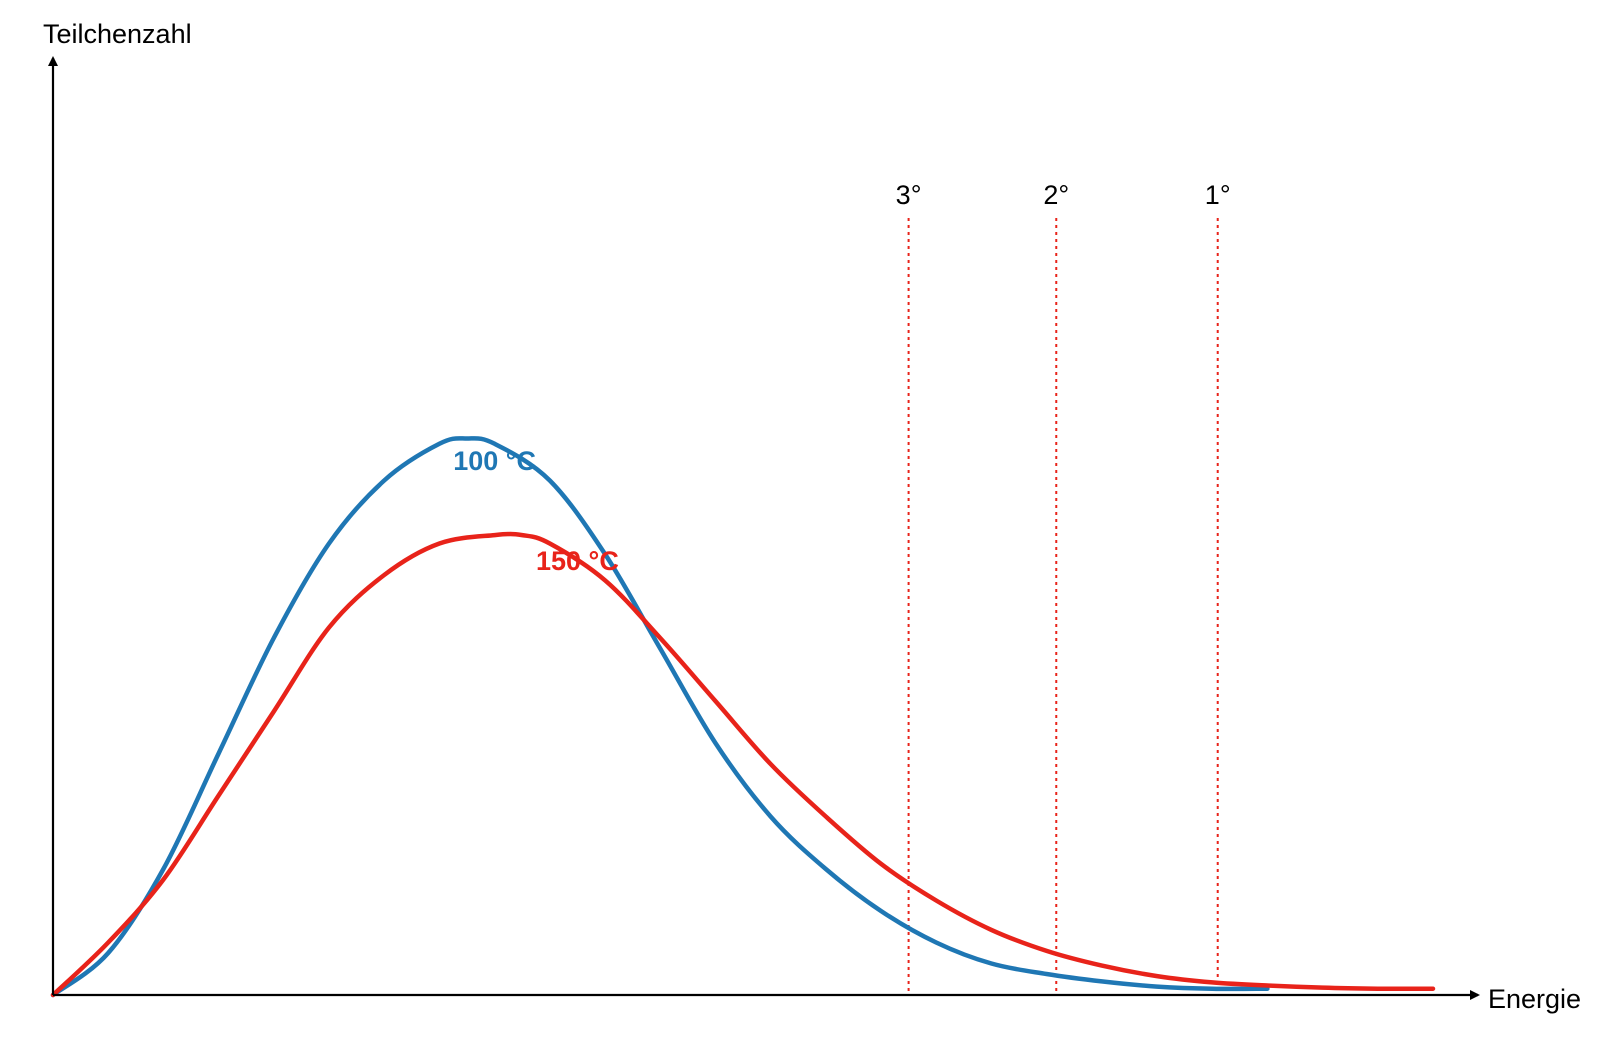 The height and width of the screenshot is (1048, 1600). I want to click on x-axis-title: Energie, so click(1534, 999).